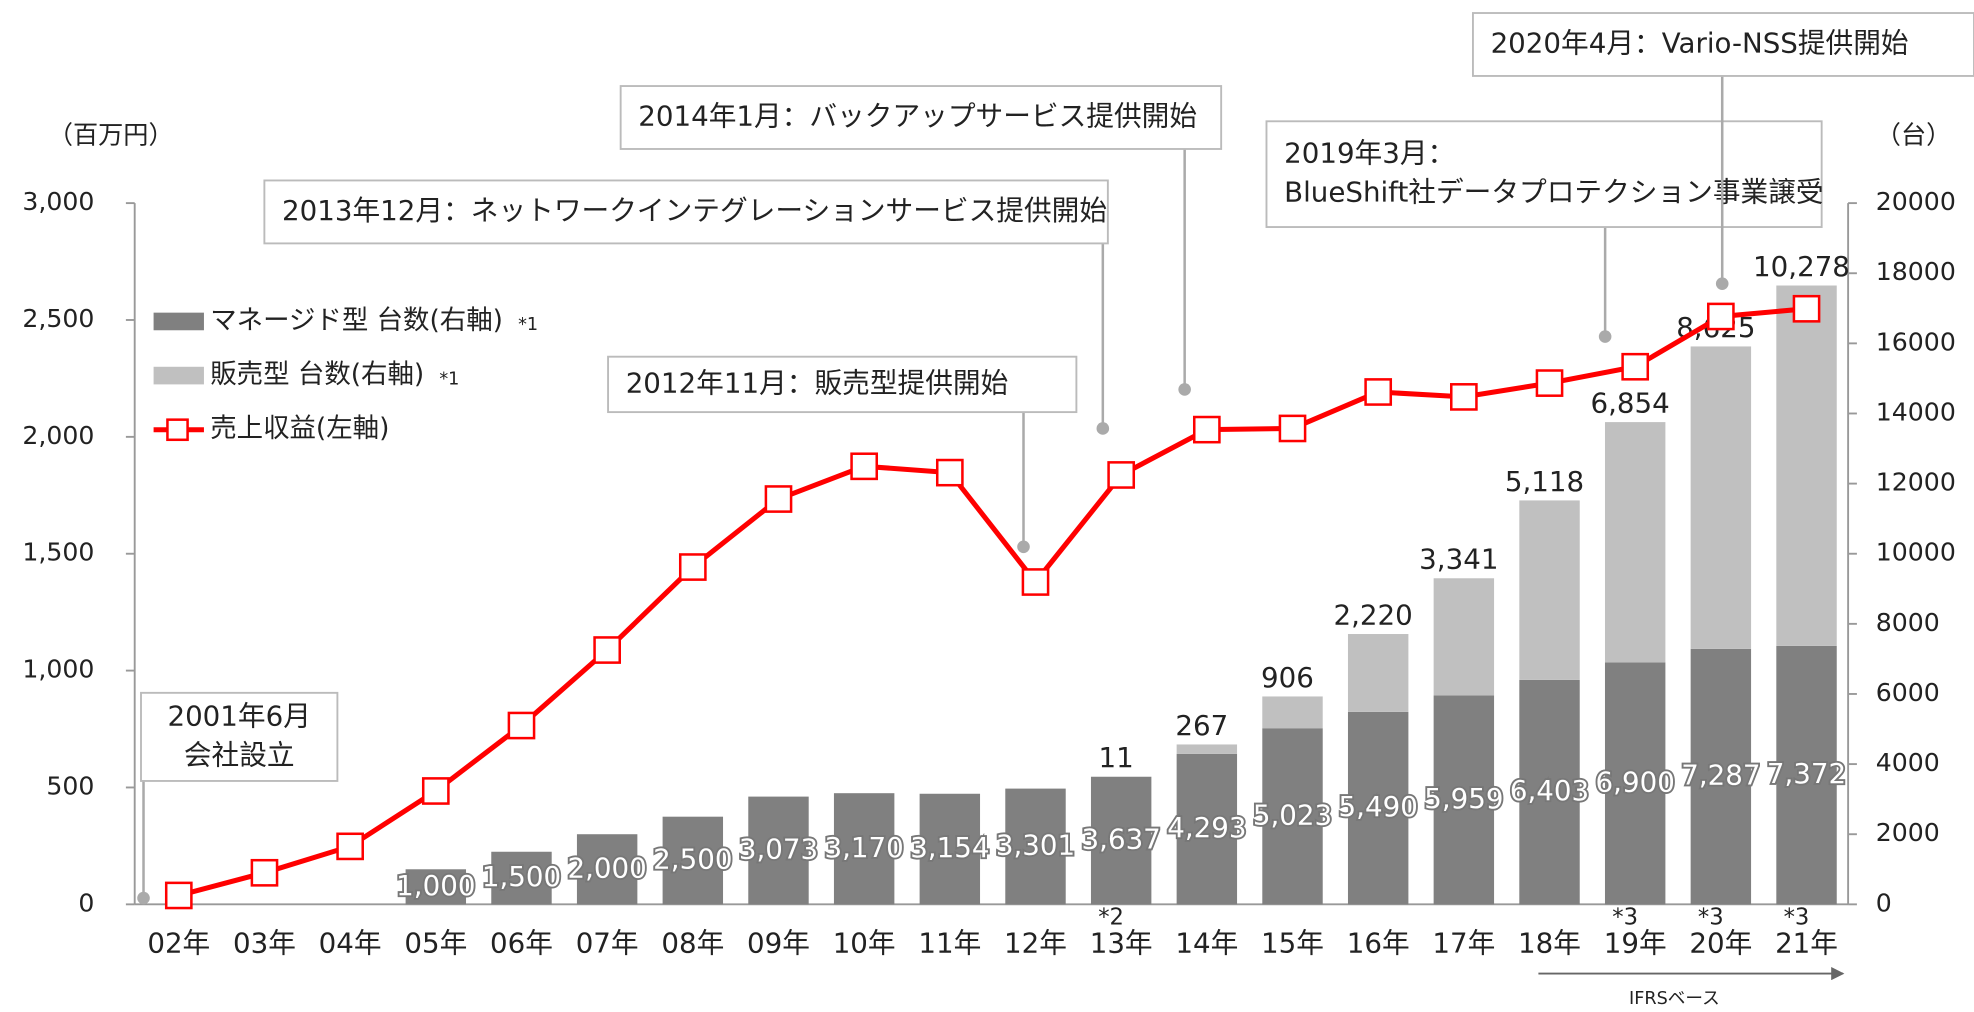 The height and width of the screenshot is (1012, 1974). What do you see at coordinates (1630, 402) in the screenshot?
I see `bar-value-label: 6,854` at bounding box center [1630, 402].